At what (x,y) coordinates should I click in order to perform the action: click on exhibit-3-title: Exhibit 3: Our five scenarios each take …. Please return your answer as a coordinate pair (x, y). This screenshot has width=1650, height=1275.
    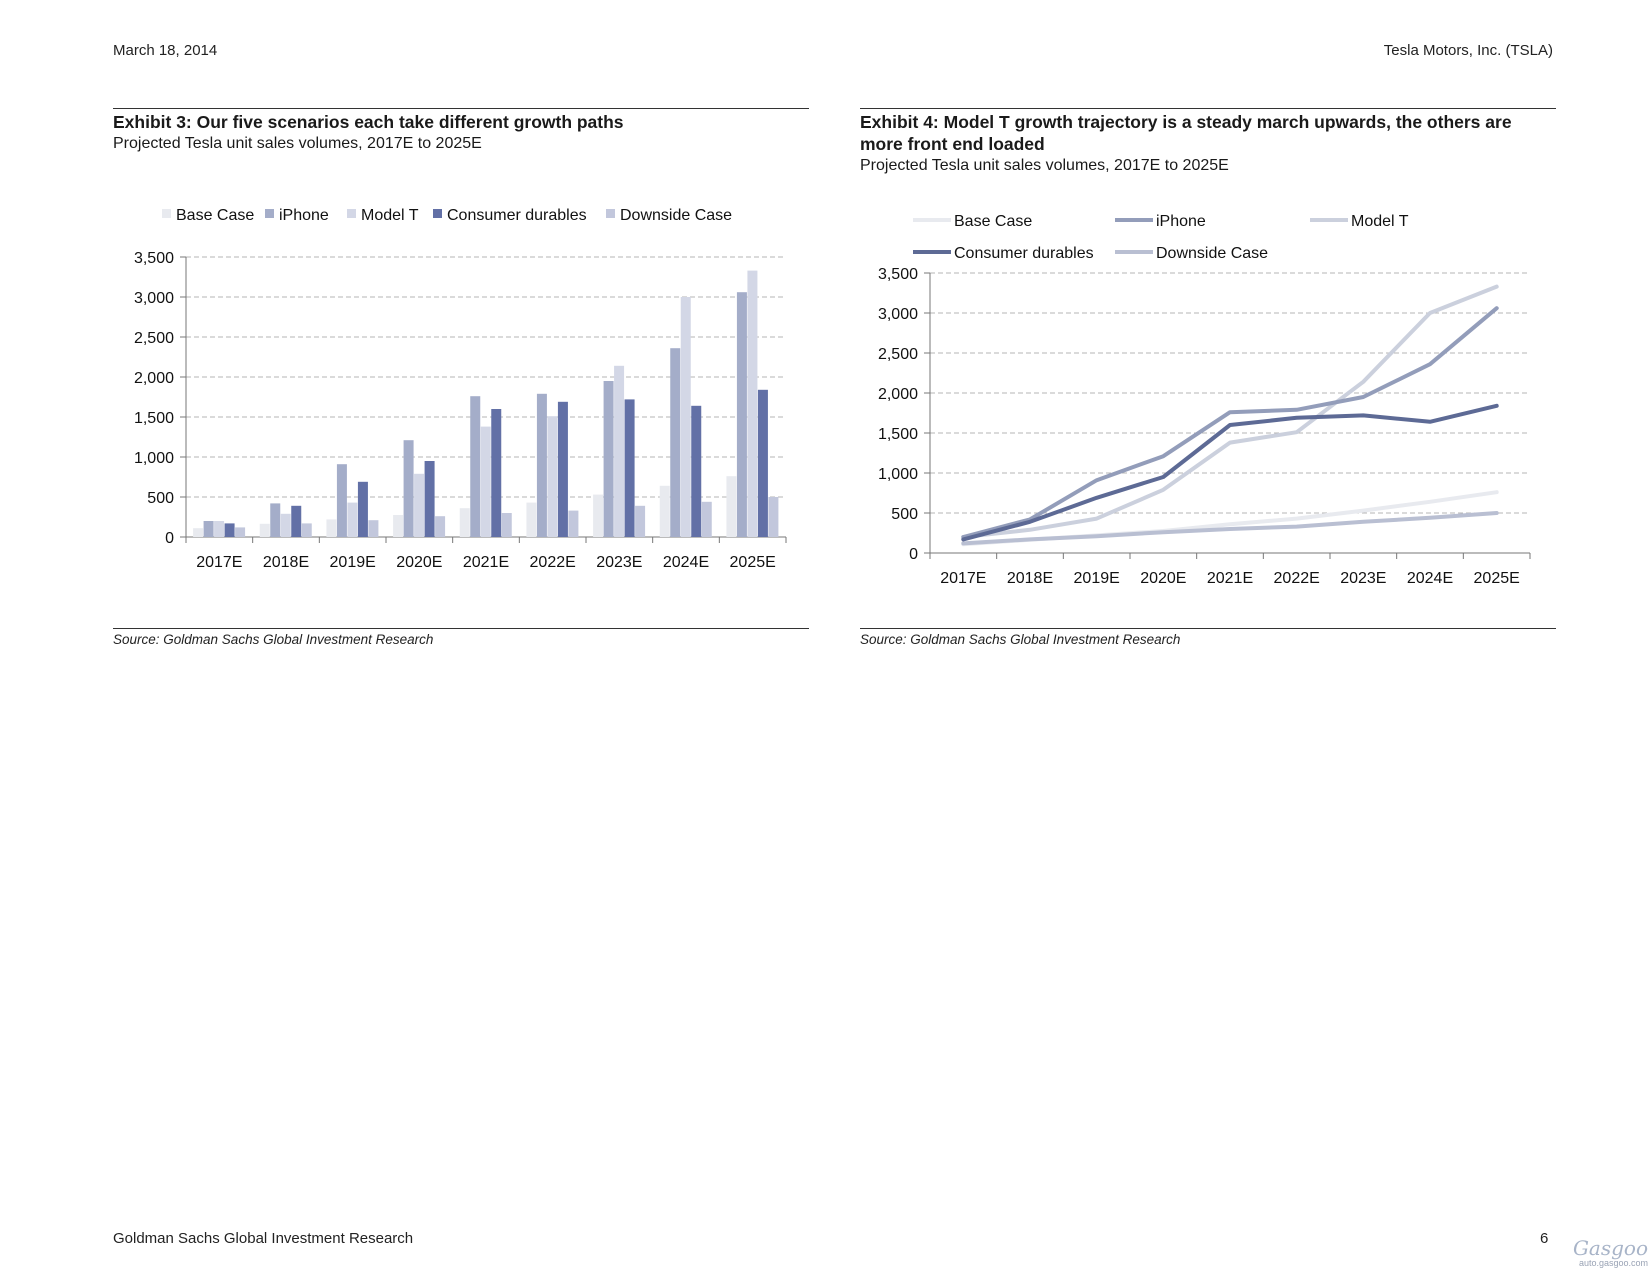
    Looking at the image, I should click on (368, 122).